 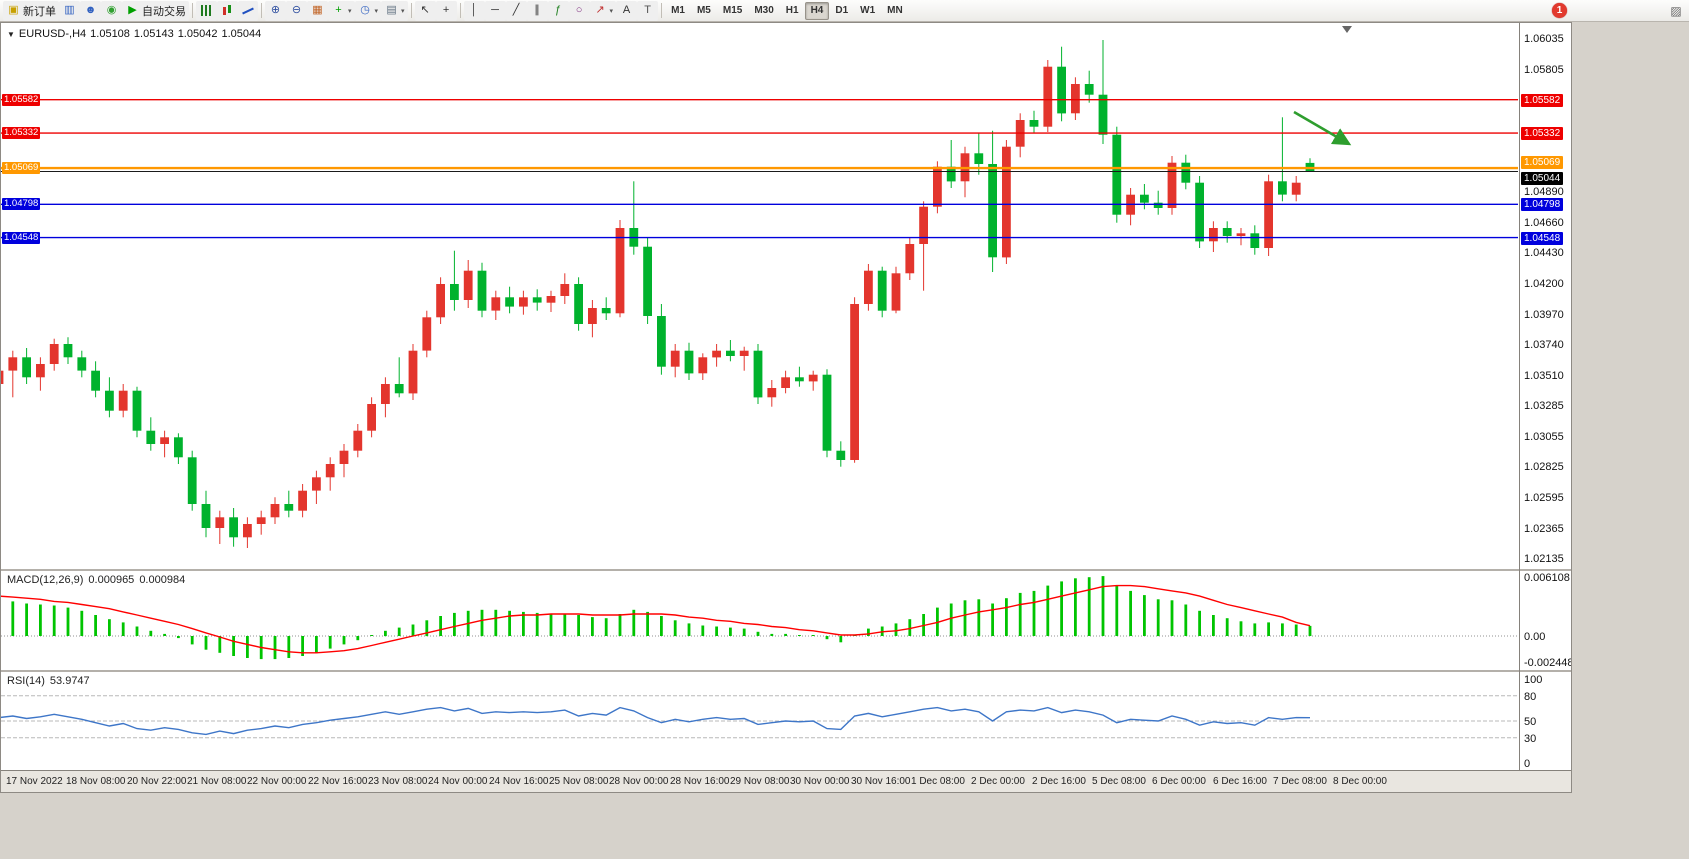 What do you see at coordinates (458, 781) in the screenshot?
I see `time-axis-label: 24 Nov 00:00` at bounding box center [458, 781].